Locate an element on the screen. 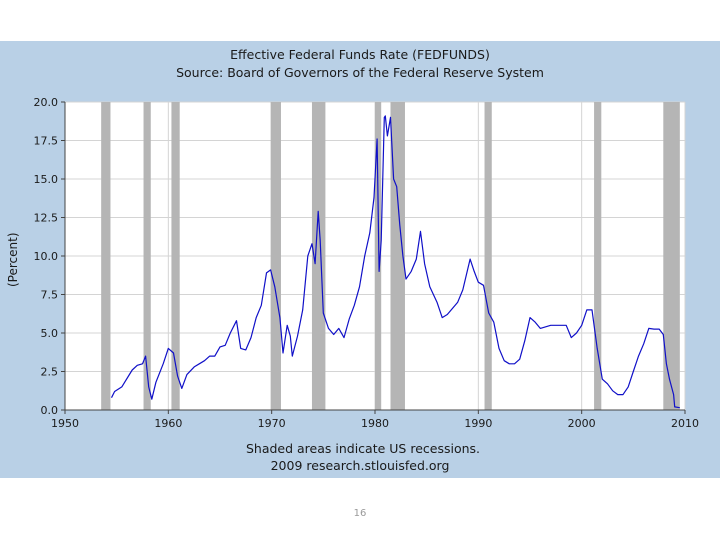  y-tick-label: 2.5 is located at coordinates (50, 372).